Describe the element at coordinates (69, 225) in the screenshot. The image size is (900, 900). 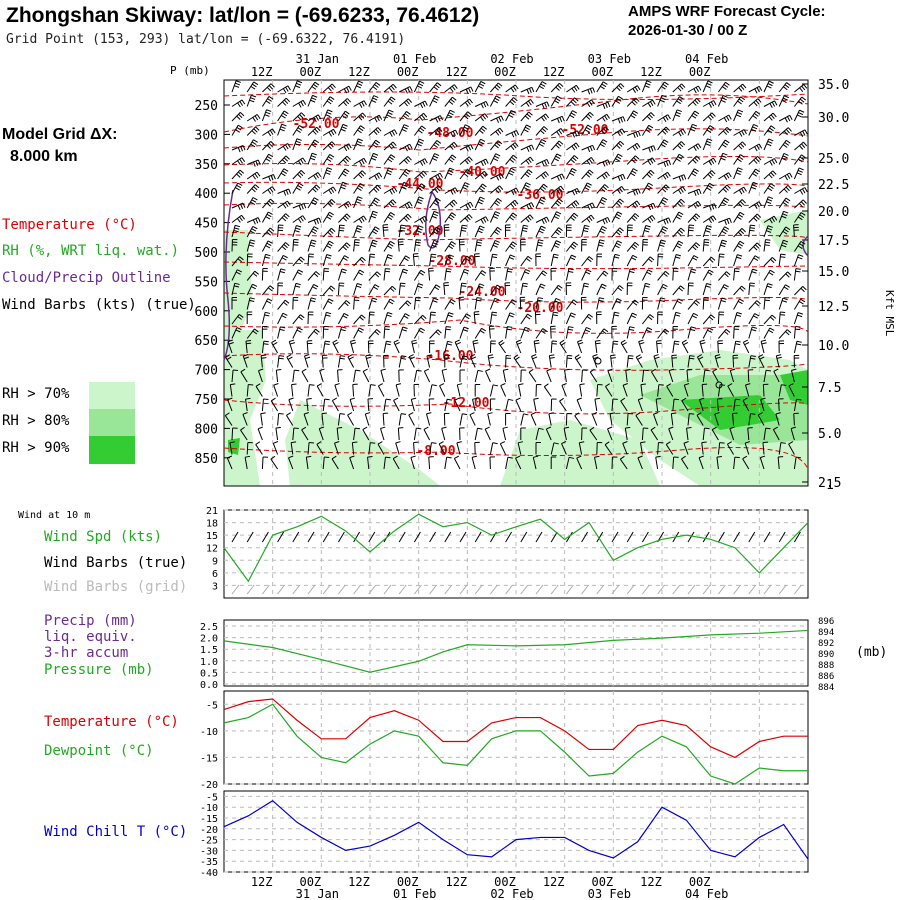
I see `legend-temperature: Temperature (°C)` at that location.